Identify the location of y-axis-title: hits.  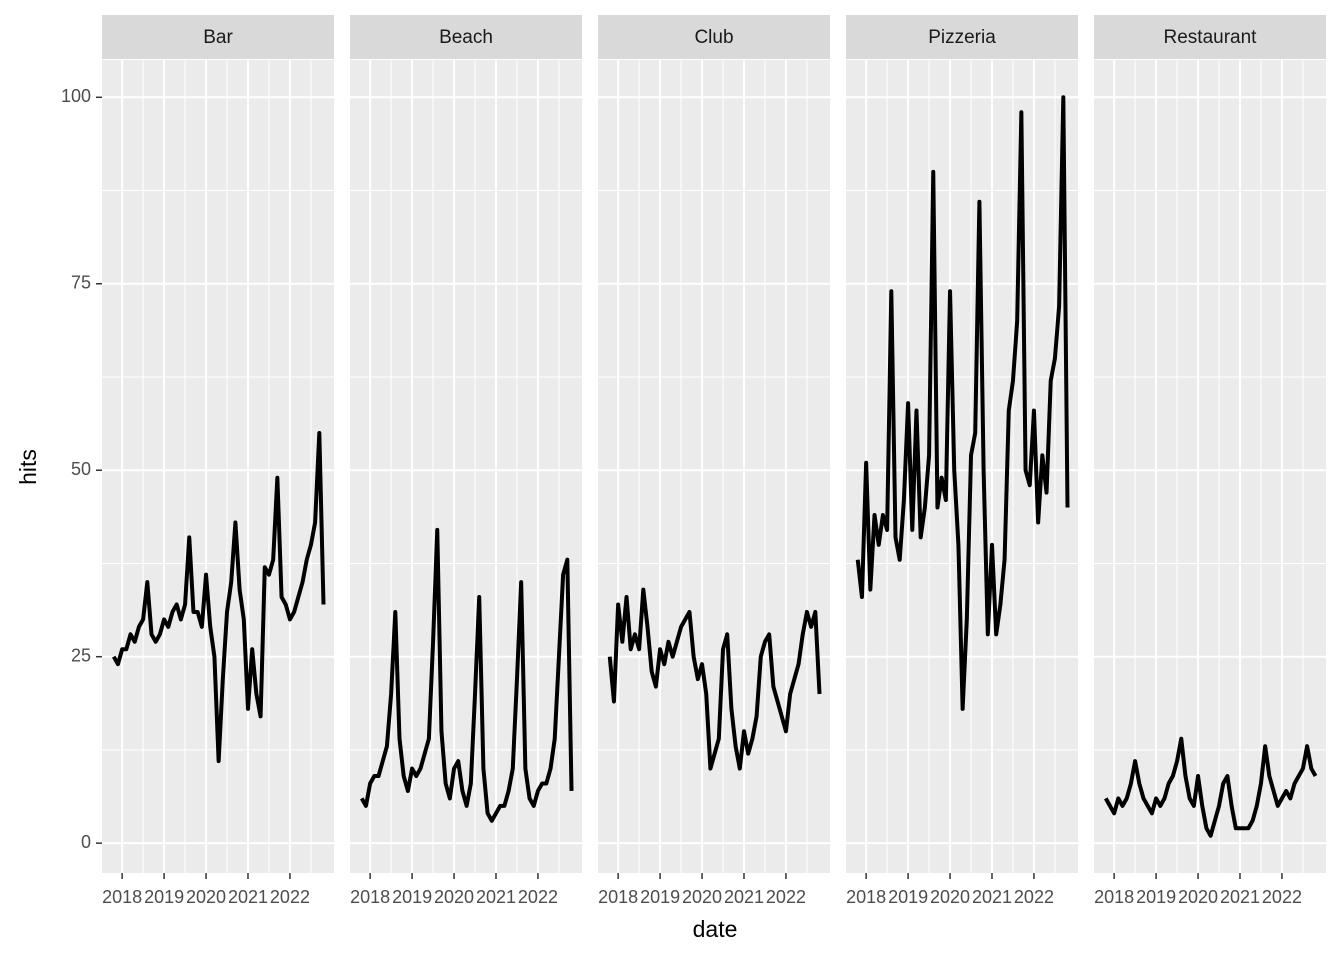
(28, 467).